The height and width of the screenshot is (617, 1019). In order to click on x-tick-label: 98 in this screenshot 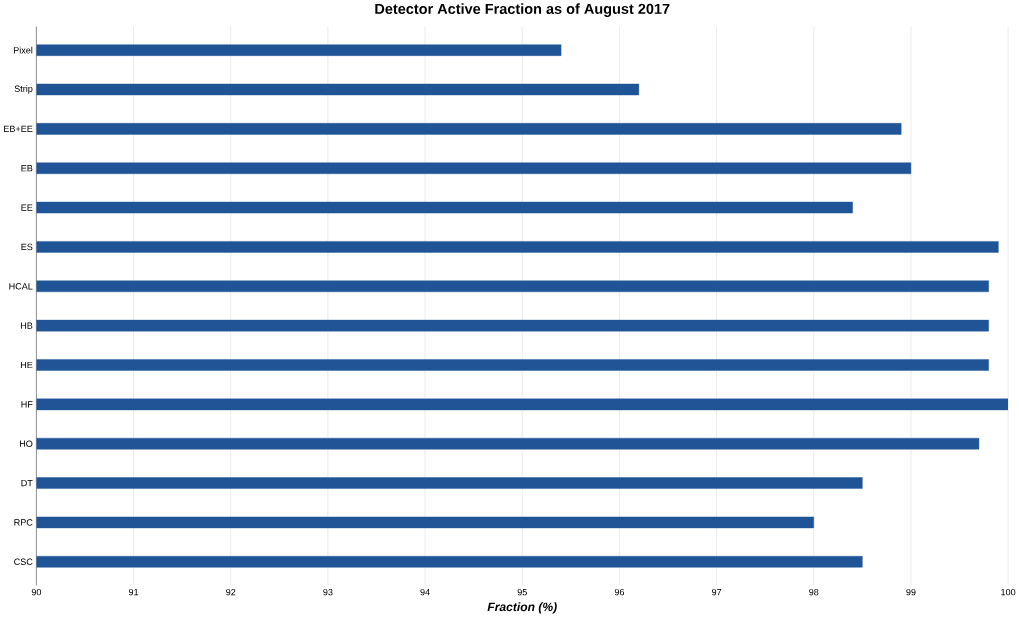, I will do `click(814, 592)`.